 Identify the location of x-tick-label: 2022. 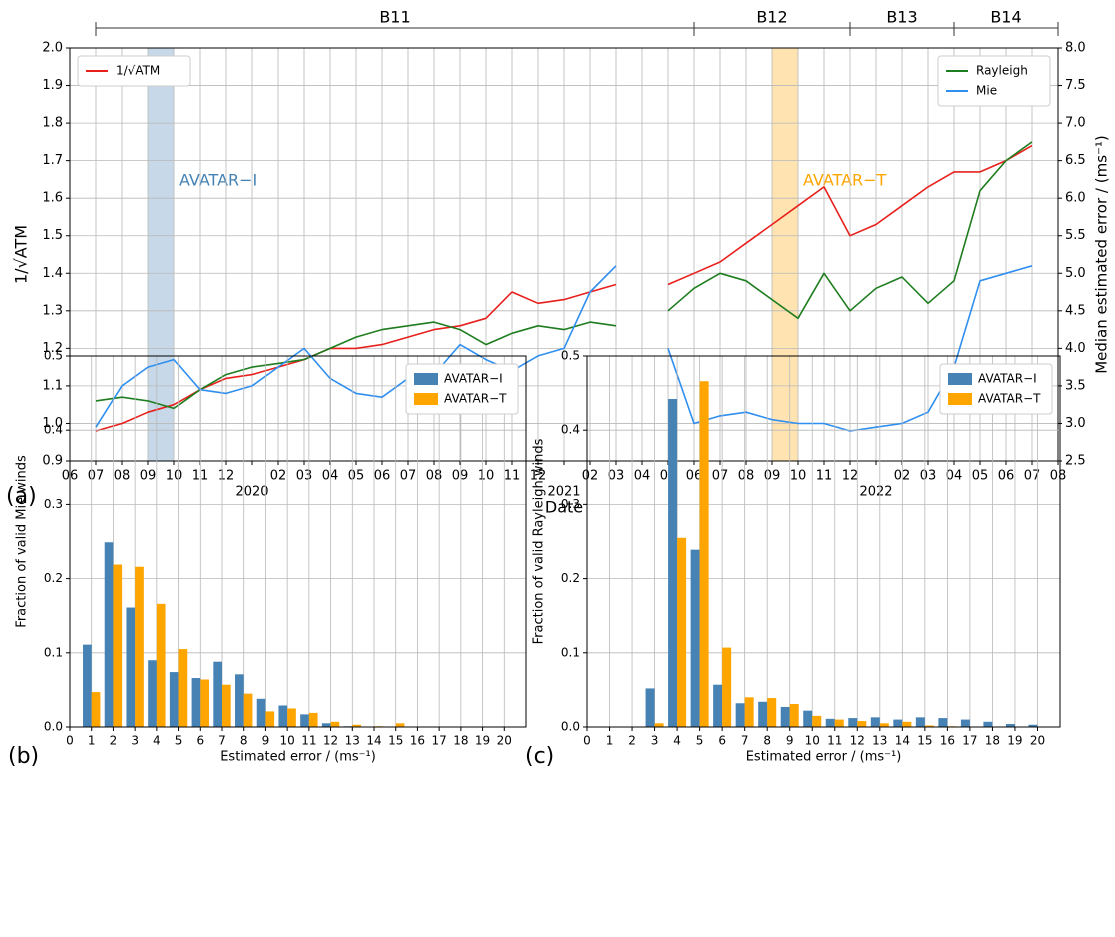
(875, 492).